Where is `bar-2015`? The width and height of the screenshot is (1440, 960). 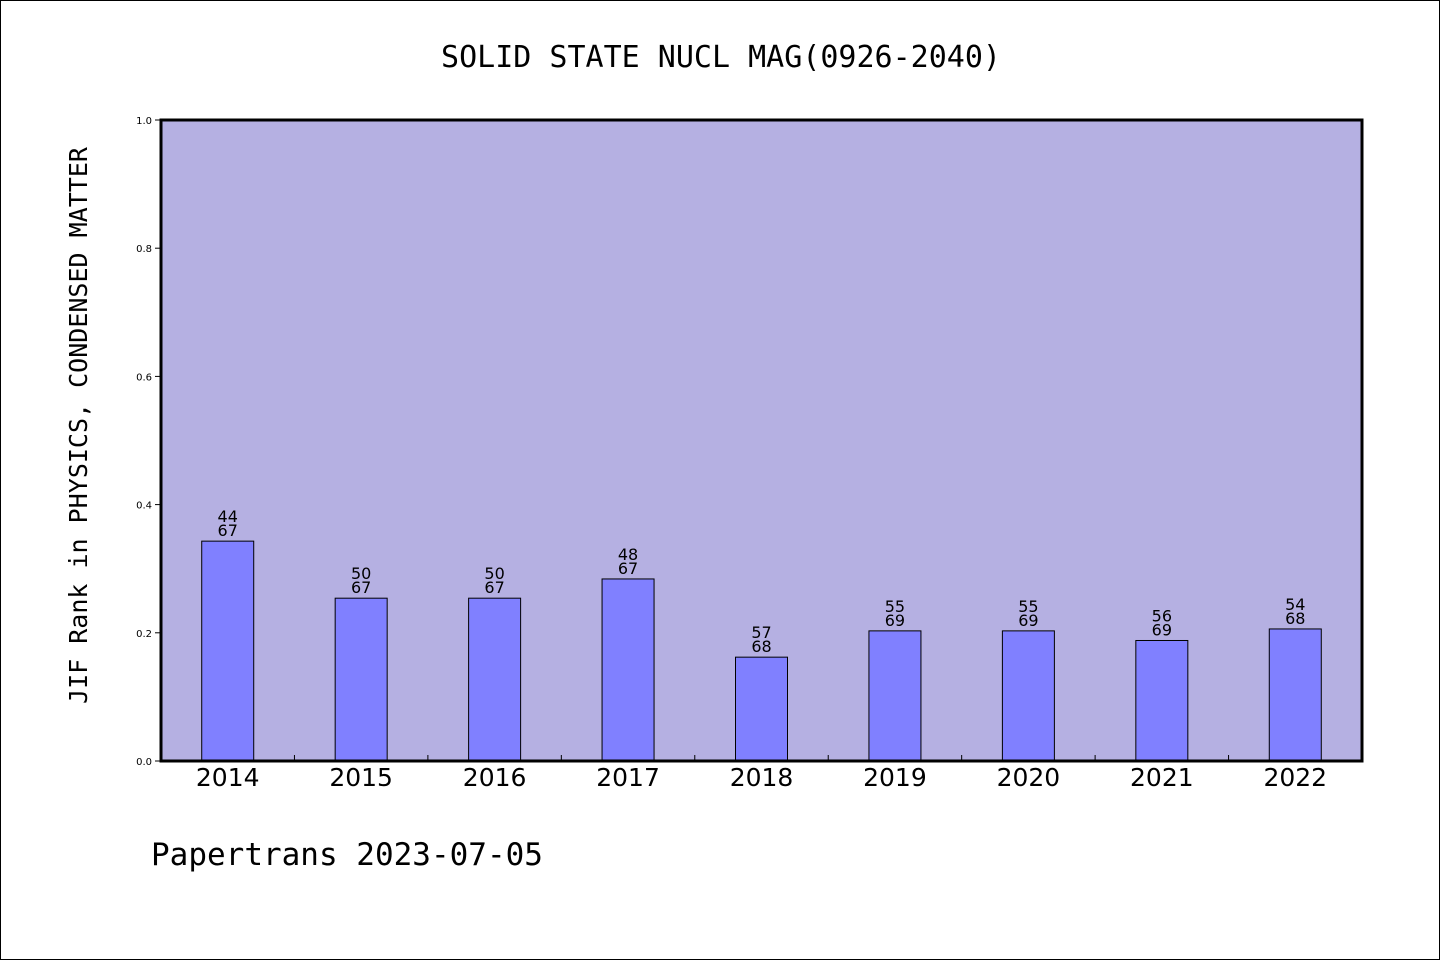
bar-2015 is located at coordinates (361, 679).